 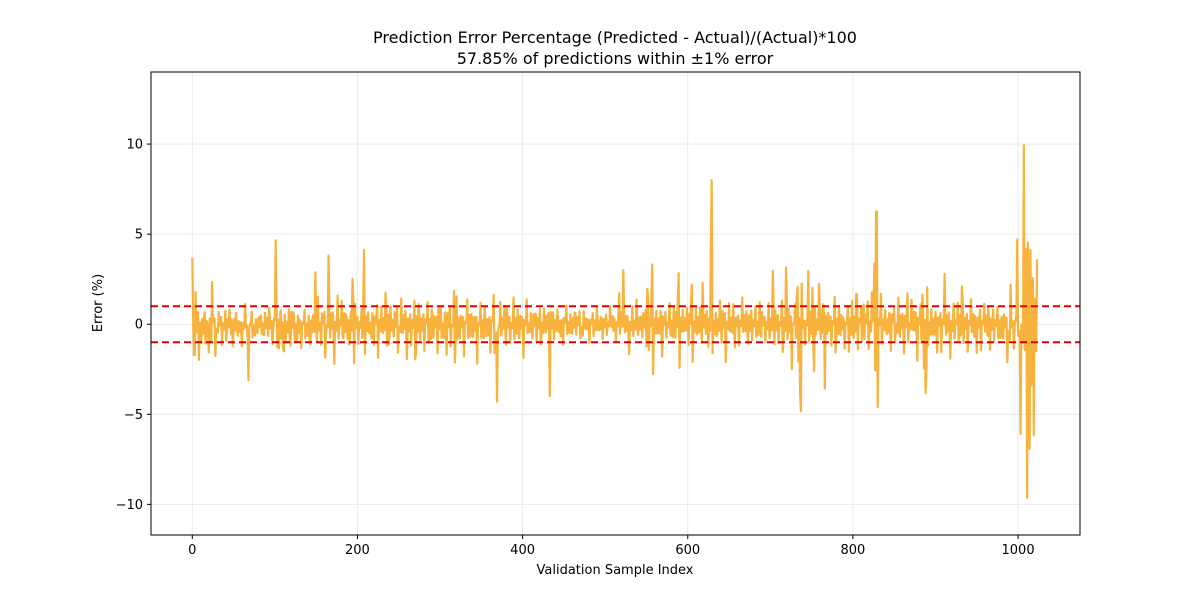 What do you see at coordinates (139, 235) in the screenshot?
I see `y-tick-label: 5` at bounding box center [139, 235].